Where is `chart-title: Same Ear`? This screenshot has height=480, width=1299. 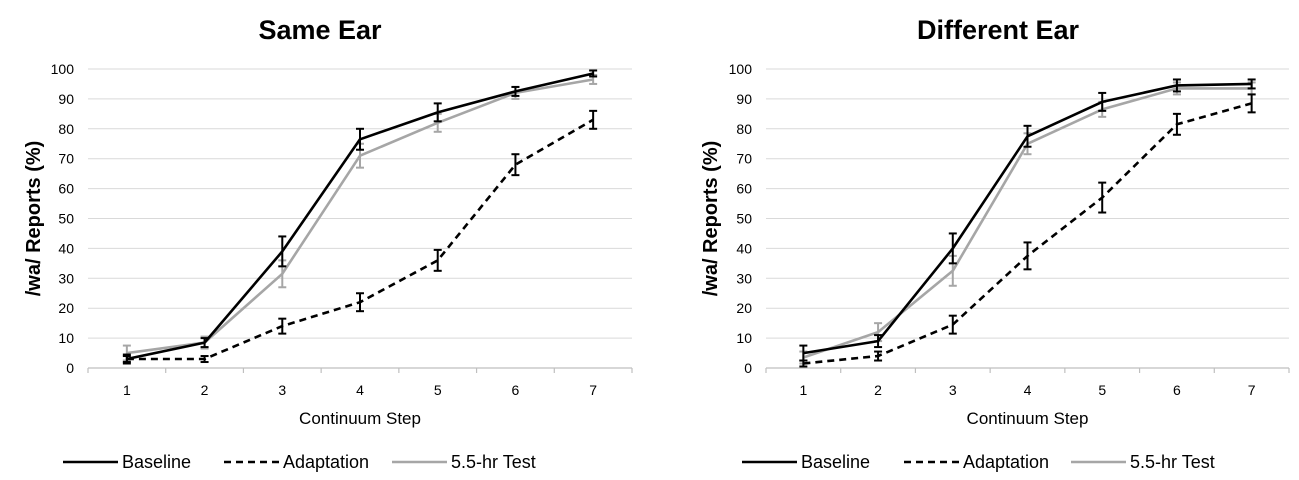 chart-title: Same Ear is located at coordinates (320, 30).